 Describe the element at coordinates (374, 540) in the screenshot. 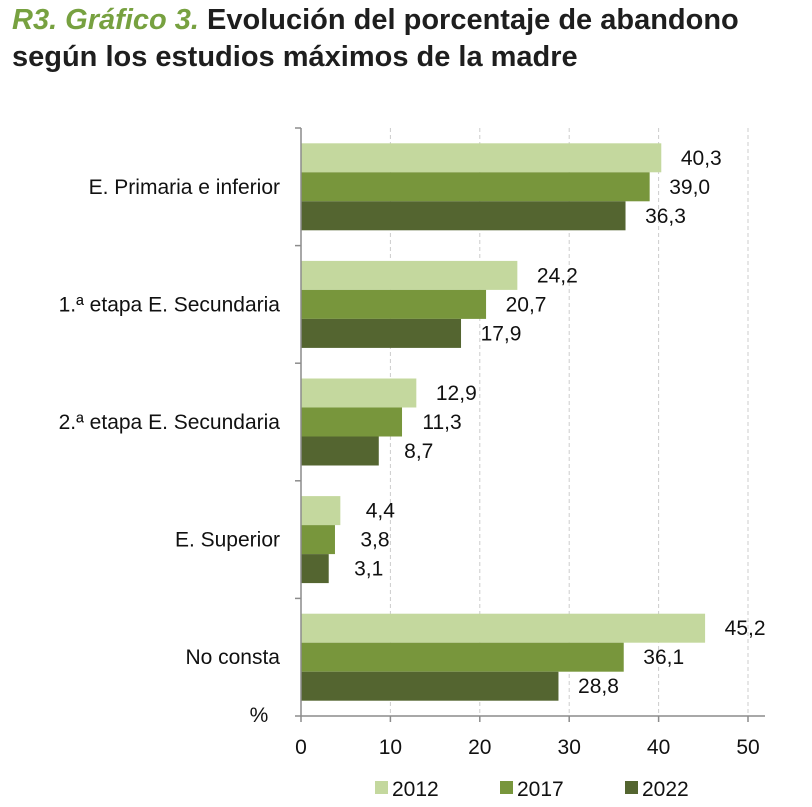

I see `data-label: 3,8` at that location.